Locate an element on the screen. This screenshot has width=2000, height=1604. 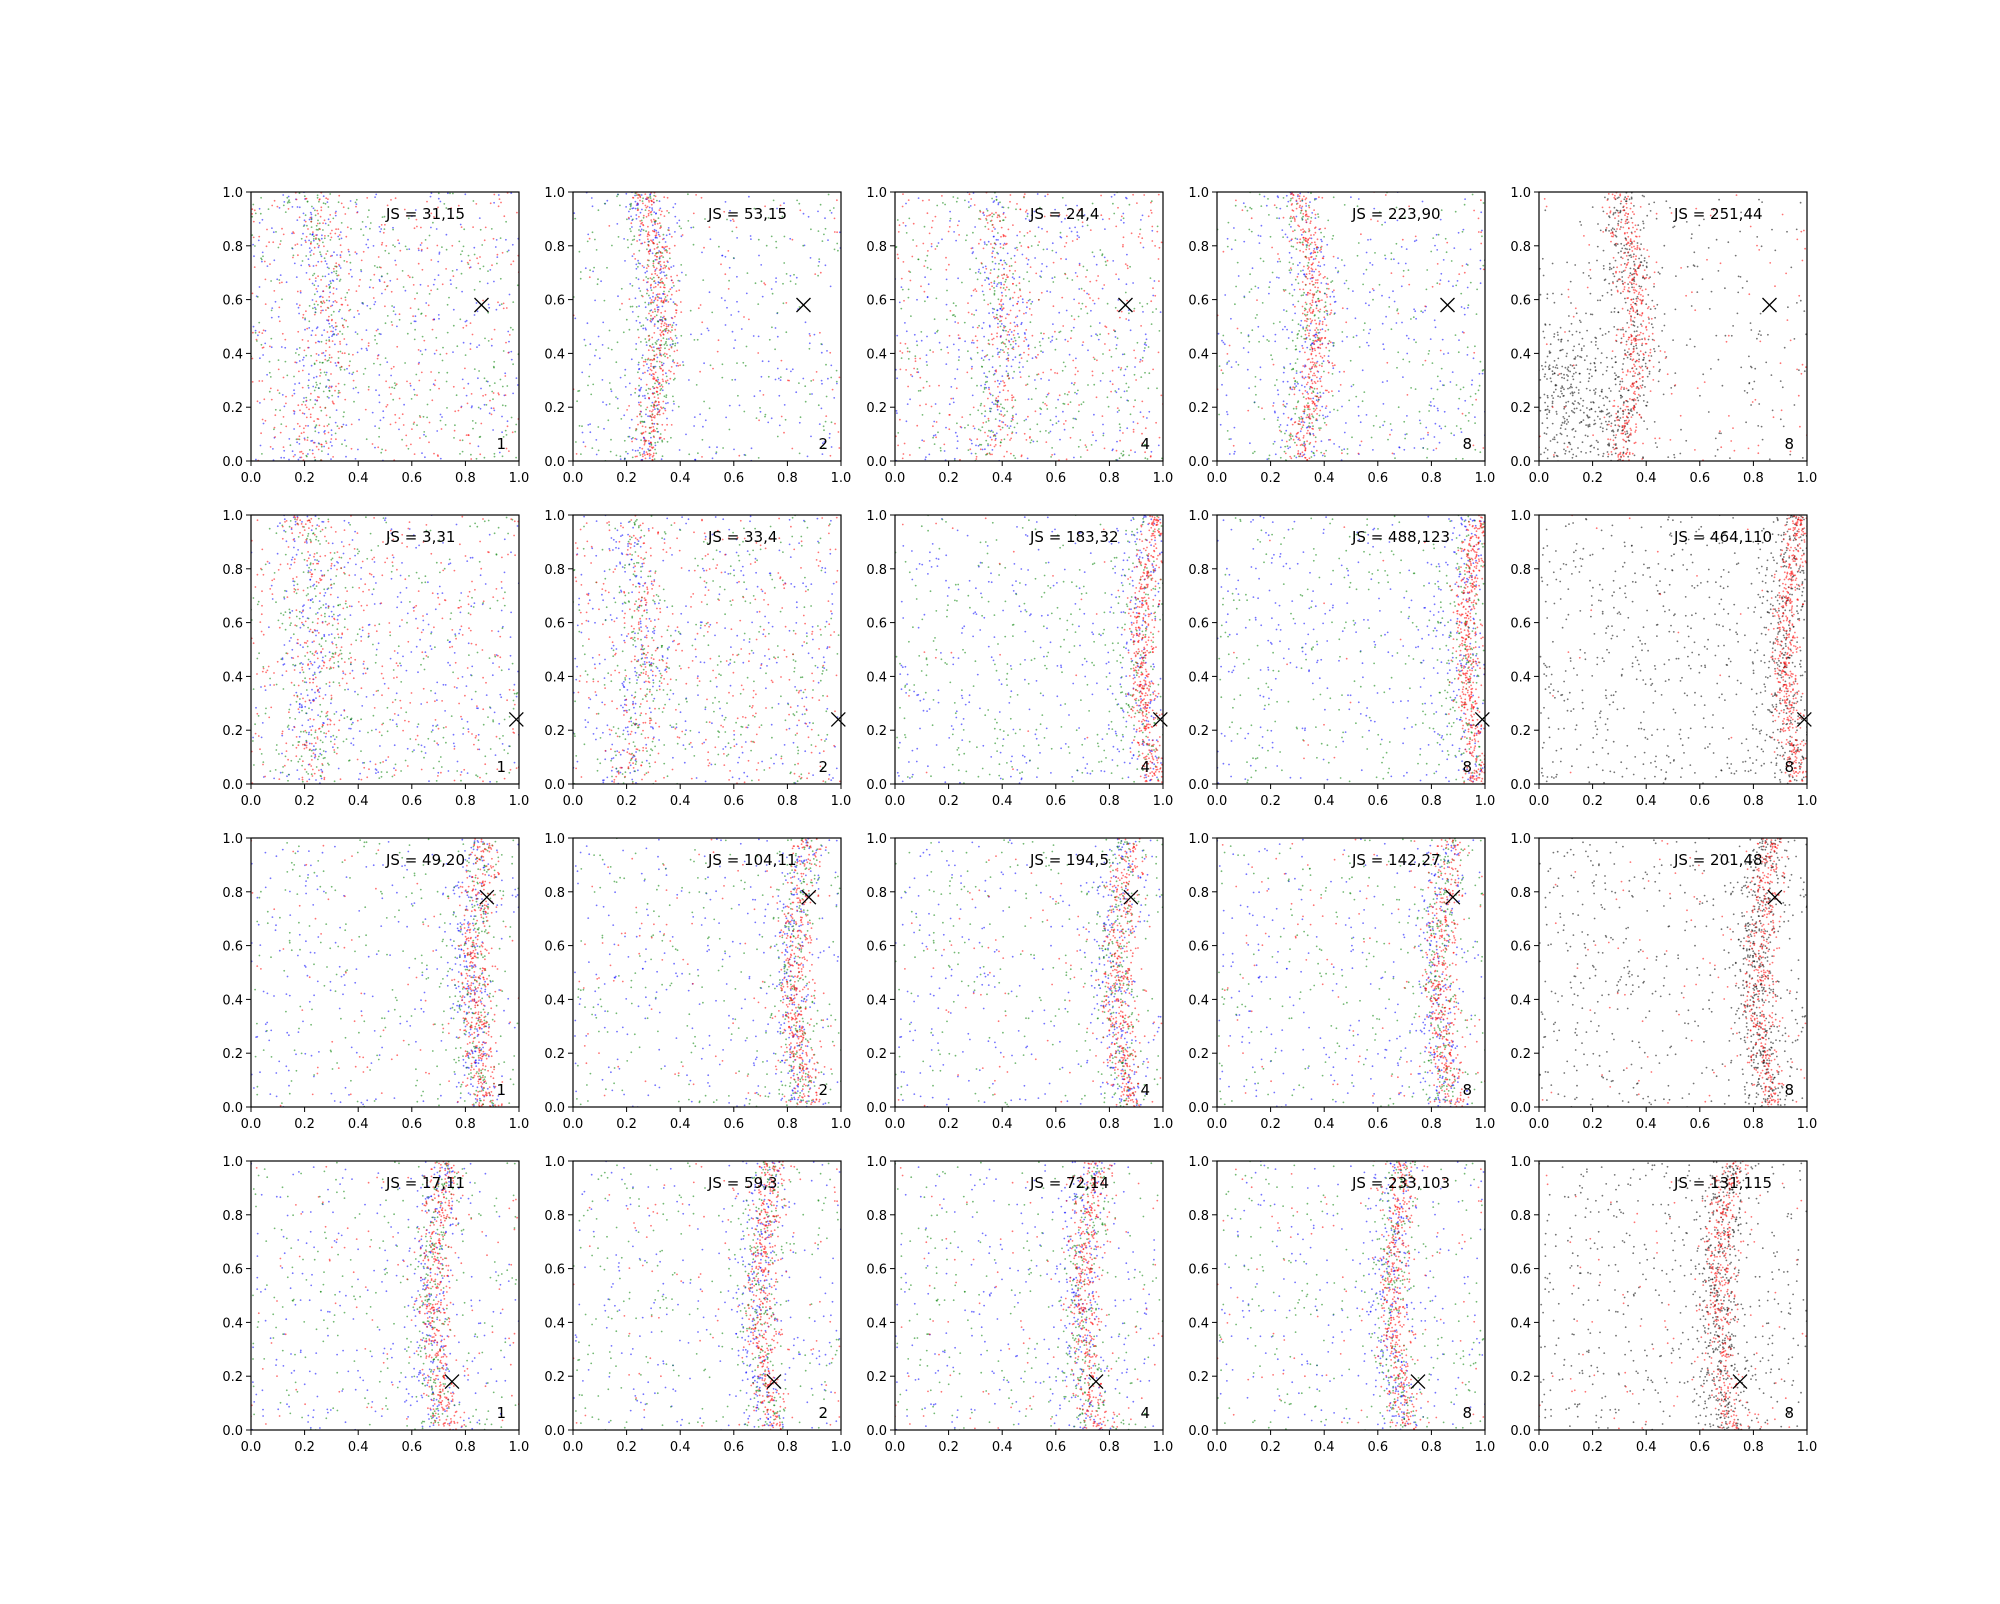
x-tick-label: 0.2 is located at coordinates (948, 478).